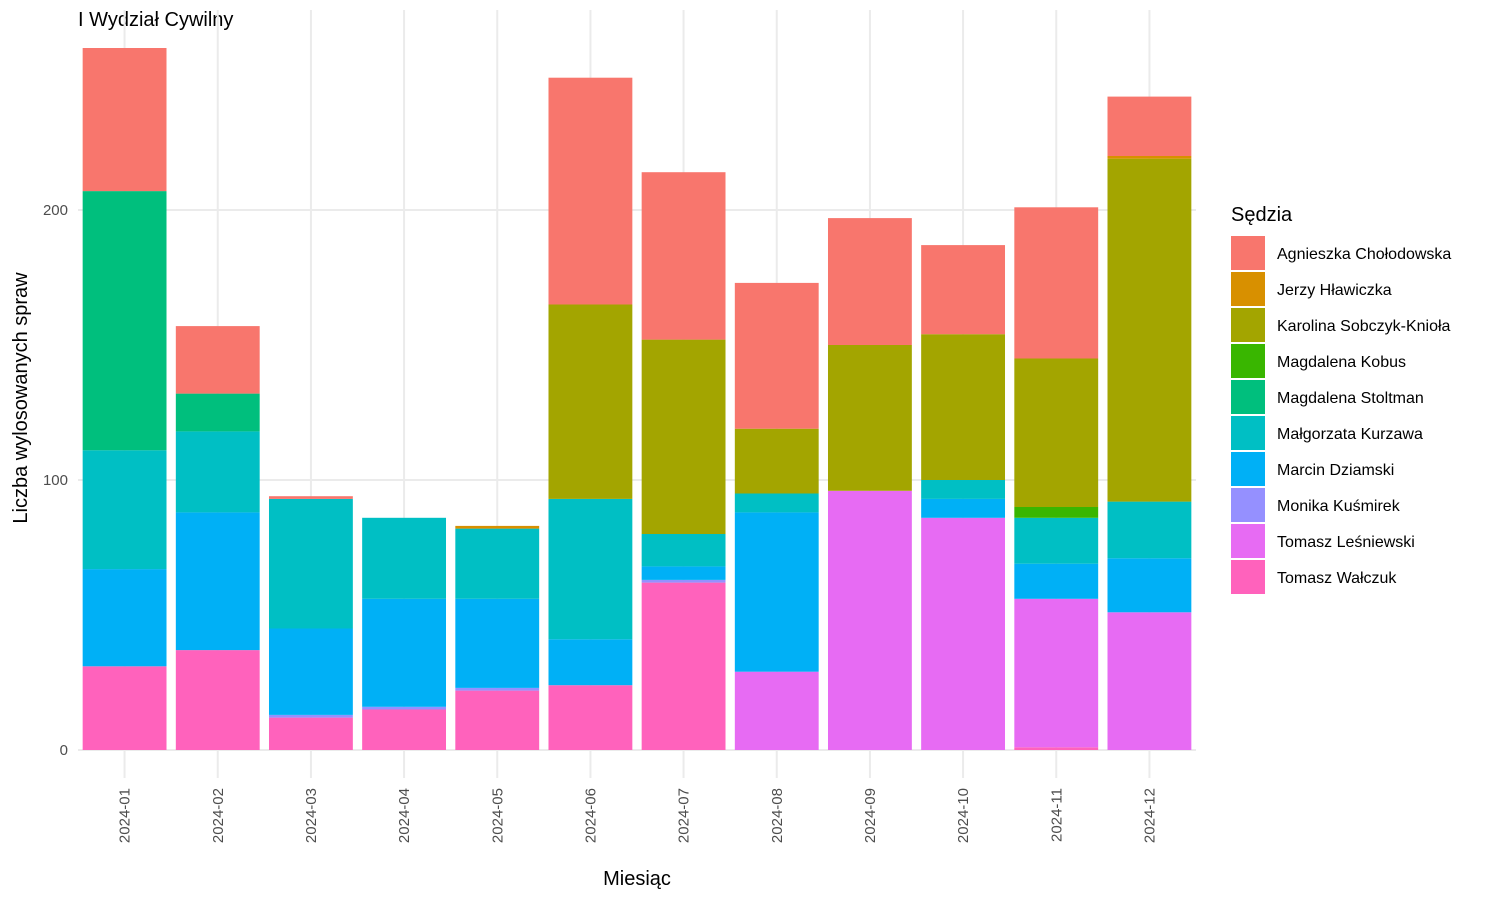 The height and width of the screenshot is (900, 1500). I want to click on legend-label: Magdalena Kobus, so click(1341, 362).